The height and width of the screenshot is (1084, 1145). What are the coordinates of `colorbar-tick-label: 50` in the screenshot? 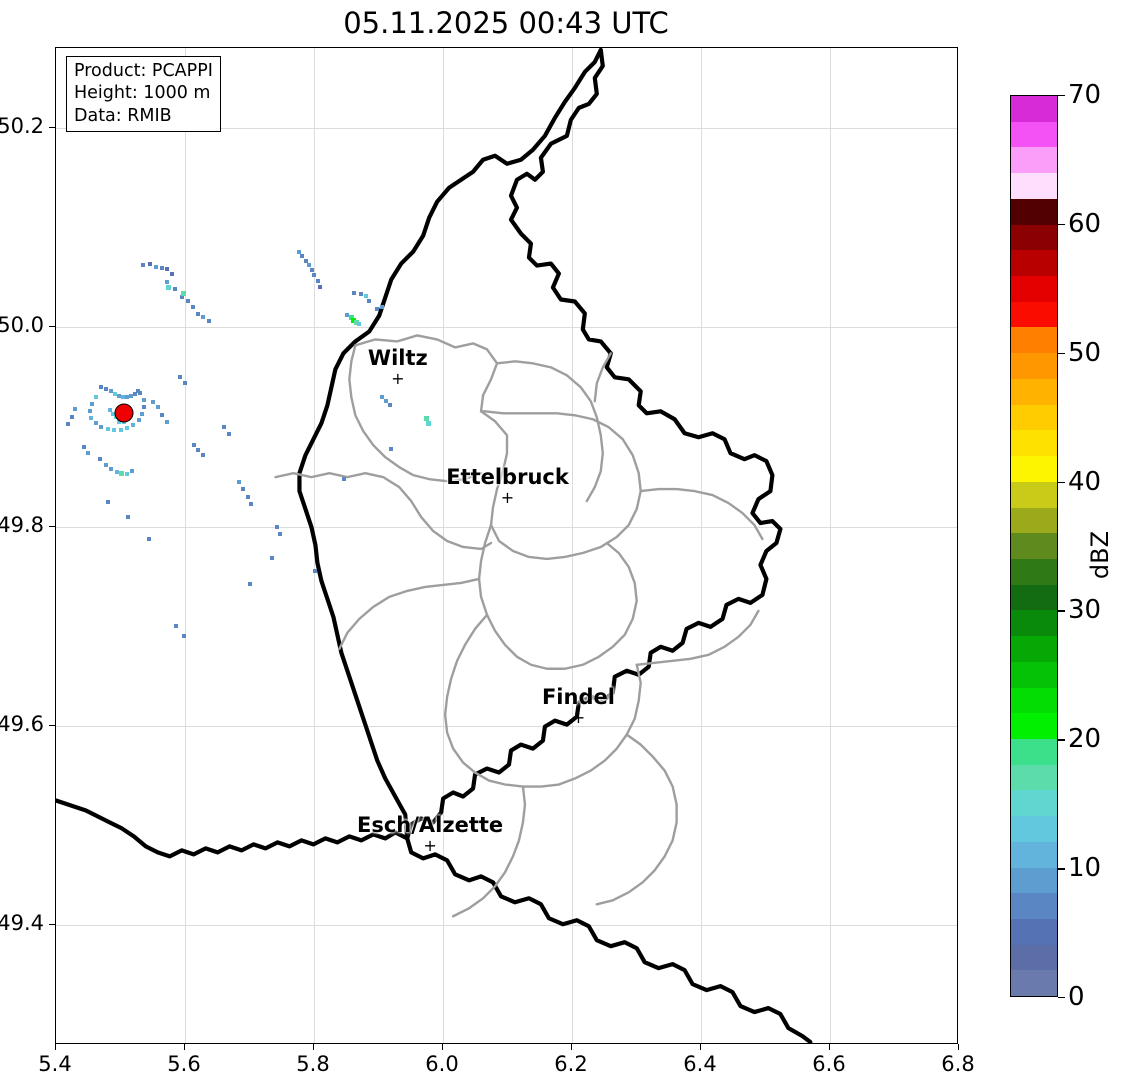 It's located at (1085, 352).